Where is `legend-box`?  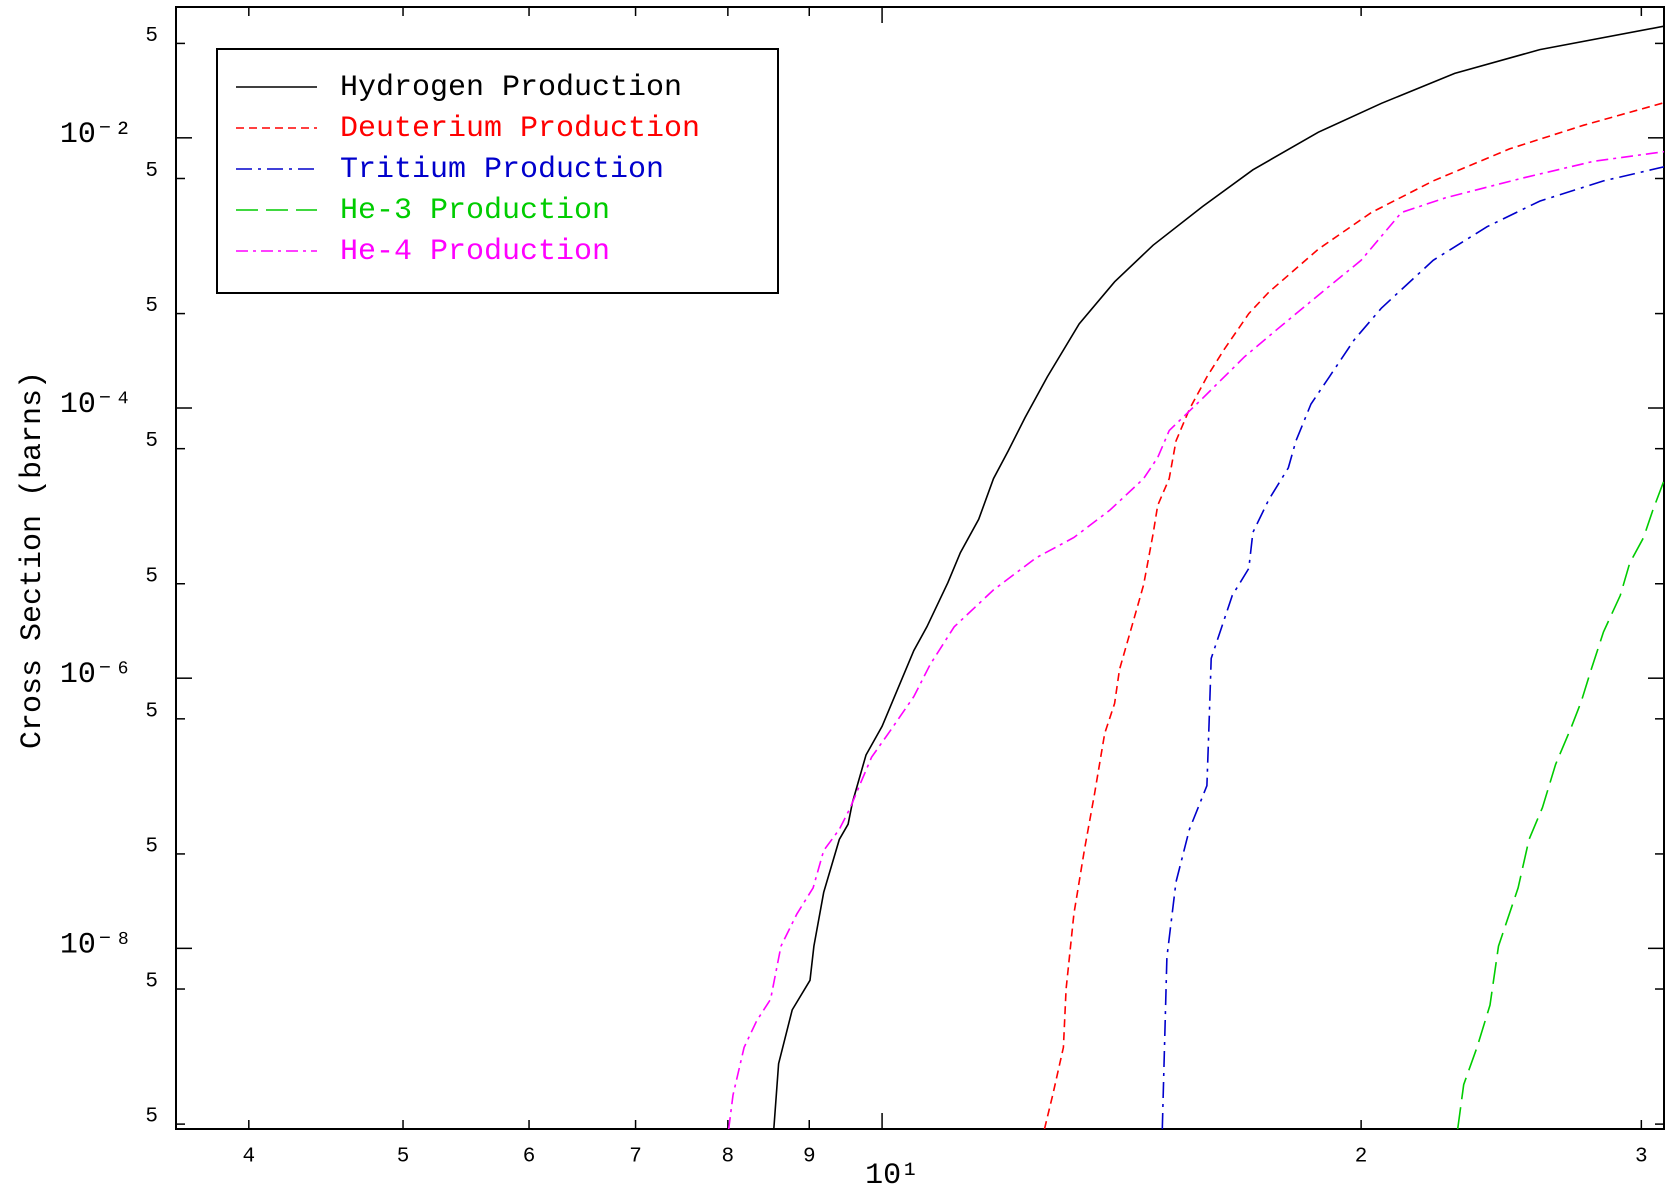
legend-box is located at coordinates (497, 171).